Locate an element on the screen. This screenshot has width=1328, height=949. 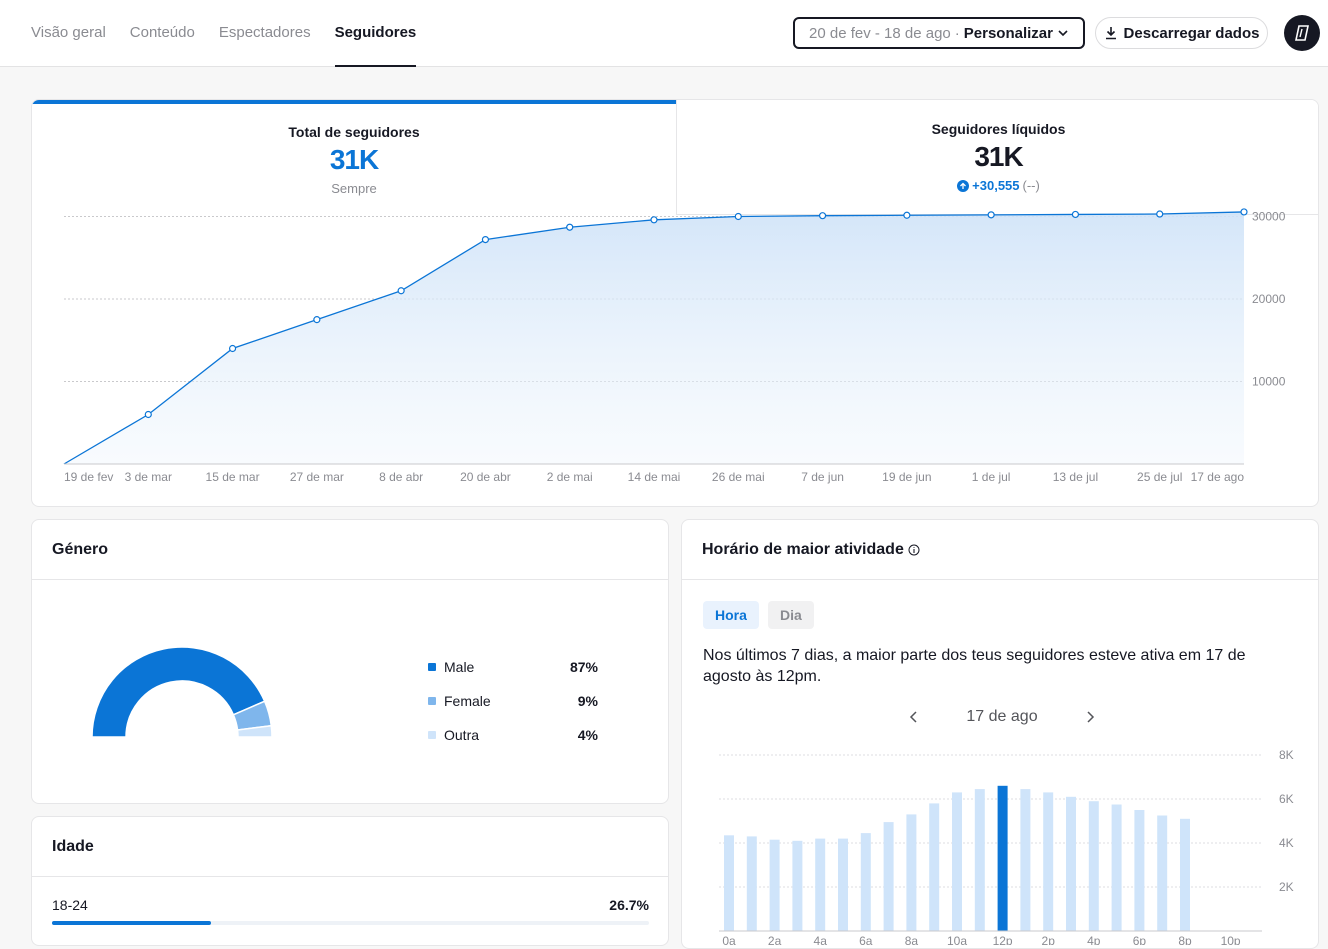
legend-row-female: Female 9% is located at coordinates (513, 701).